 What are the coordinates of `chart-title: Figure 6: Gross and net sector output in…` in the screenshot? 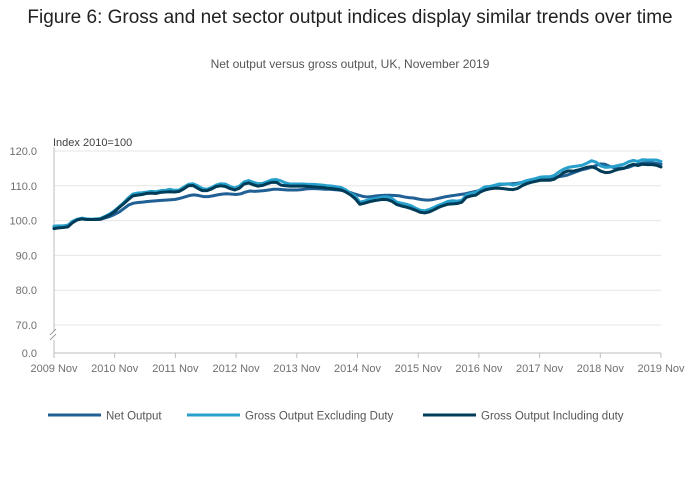 It's located at (350, 17).